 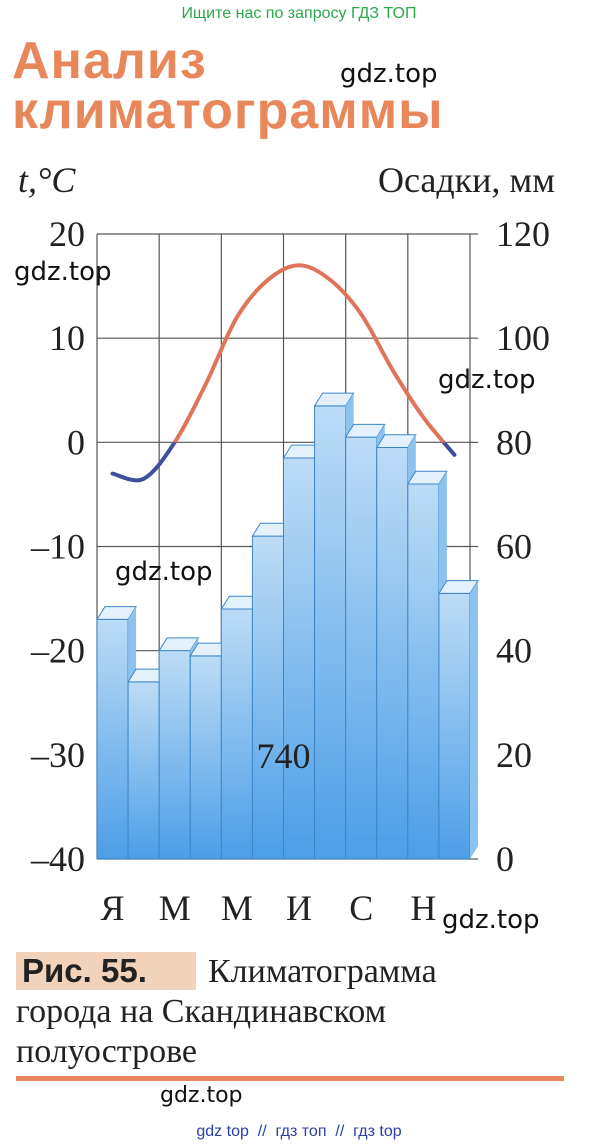 I want to click on title-line: Анализ, so click(x=109, y=61).